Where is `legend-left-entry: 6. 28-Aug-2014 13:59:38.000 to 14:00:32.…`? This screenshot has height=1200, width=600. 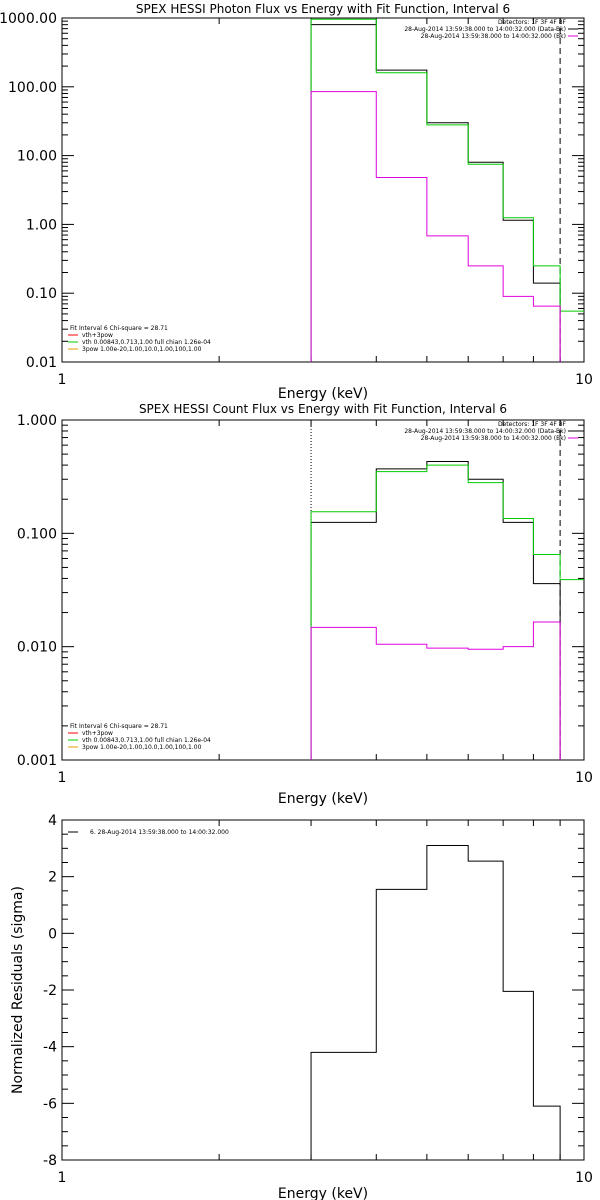
legend-left-entry: 6. 28-Aug-2014 13:59:38.000 to 14:00:32.… is located at coordinates (159, 832).